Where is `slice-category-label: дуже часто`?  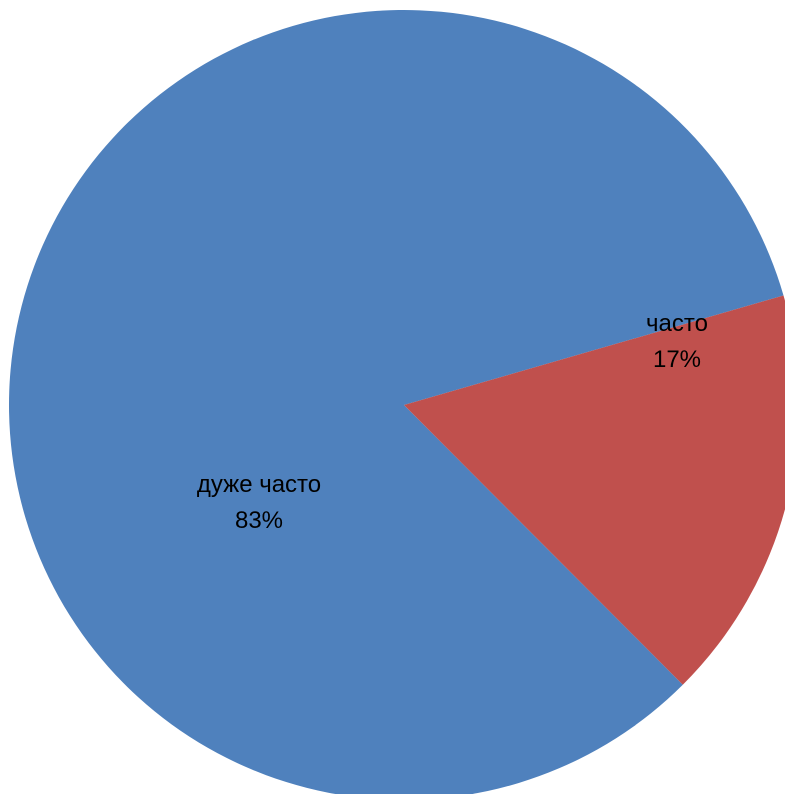
slice-category-label: дуже часто is located at coordinates (259, 484).